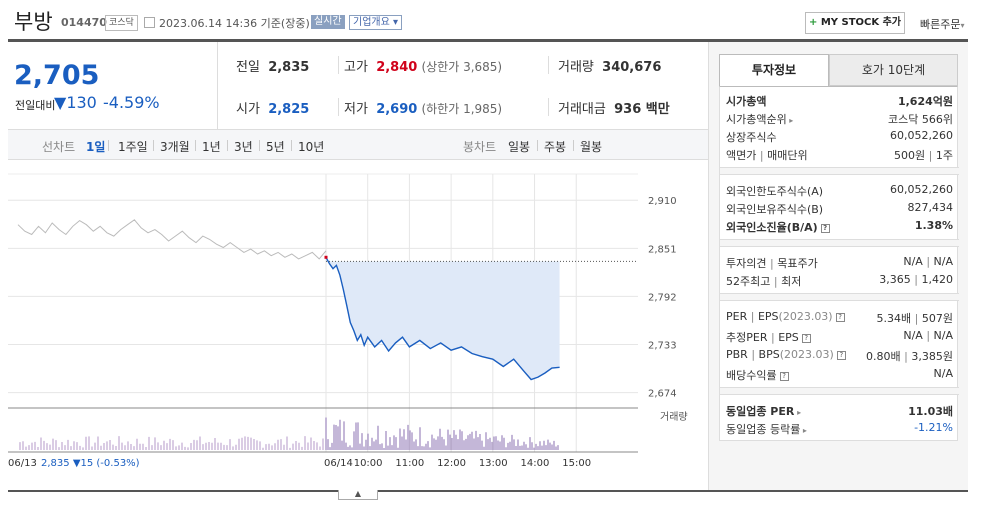  I want to click on candle-weekly: 주봉, so click(555, 147).